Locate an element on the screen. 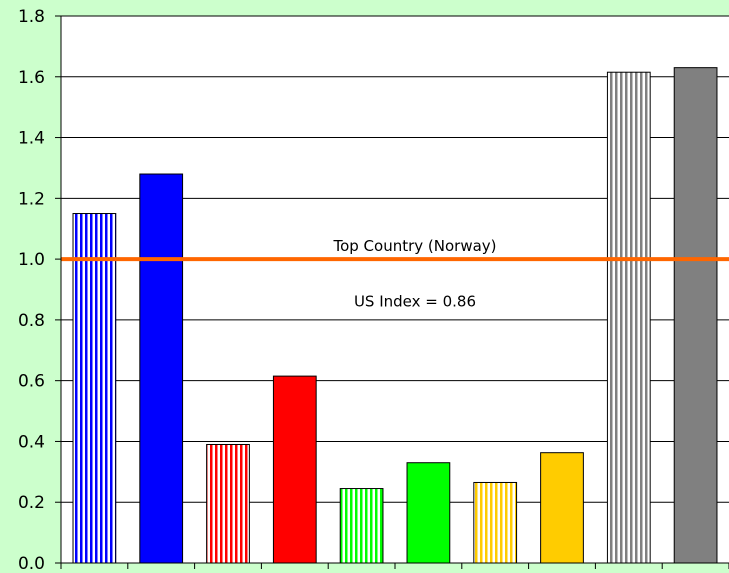 The image size is (729, 573). y-tick-label: 0.0 is located at coordinates (31, 563).